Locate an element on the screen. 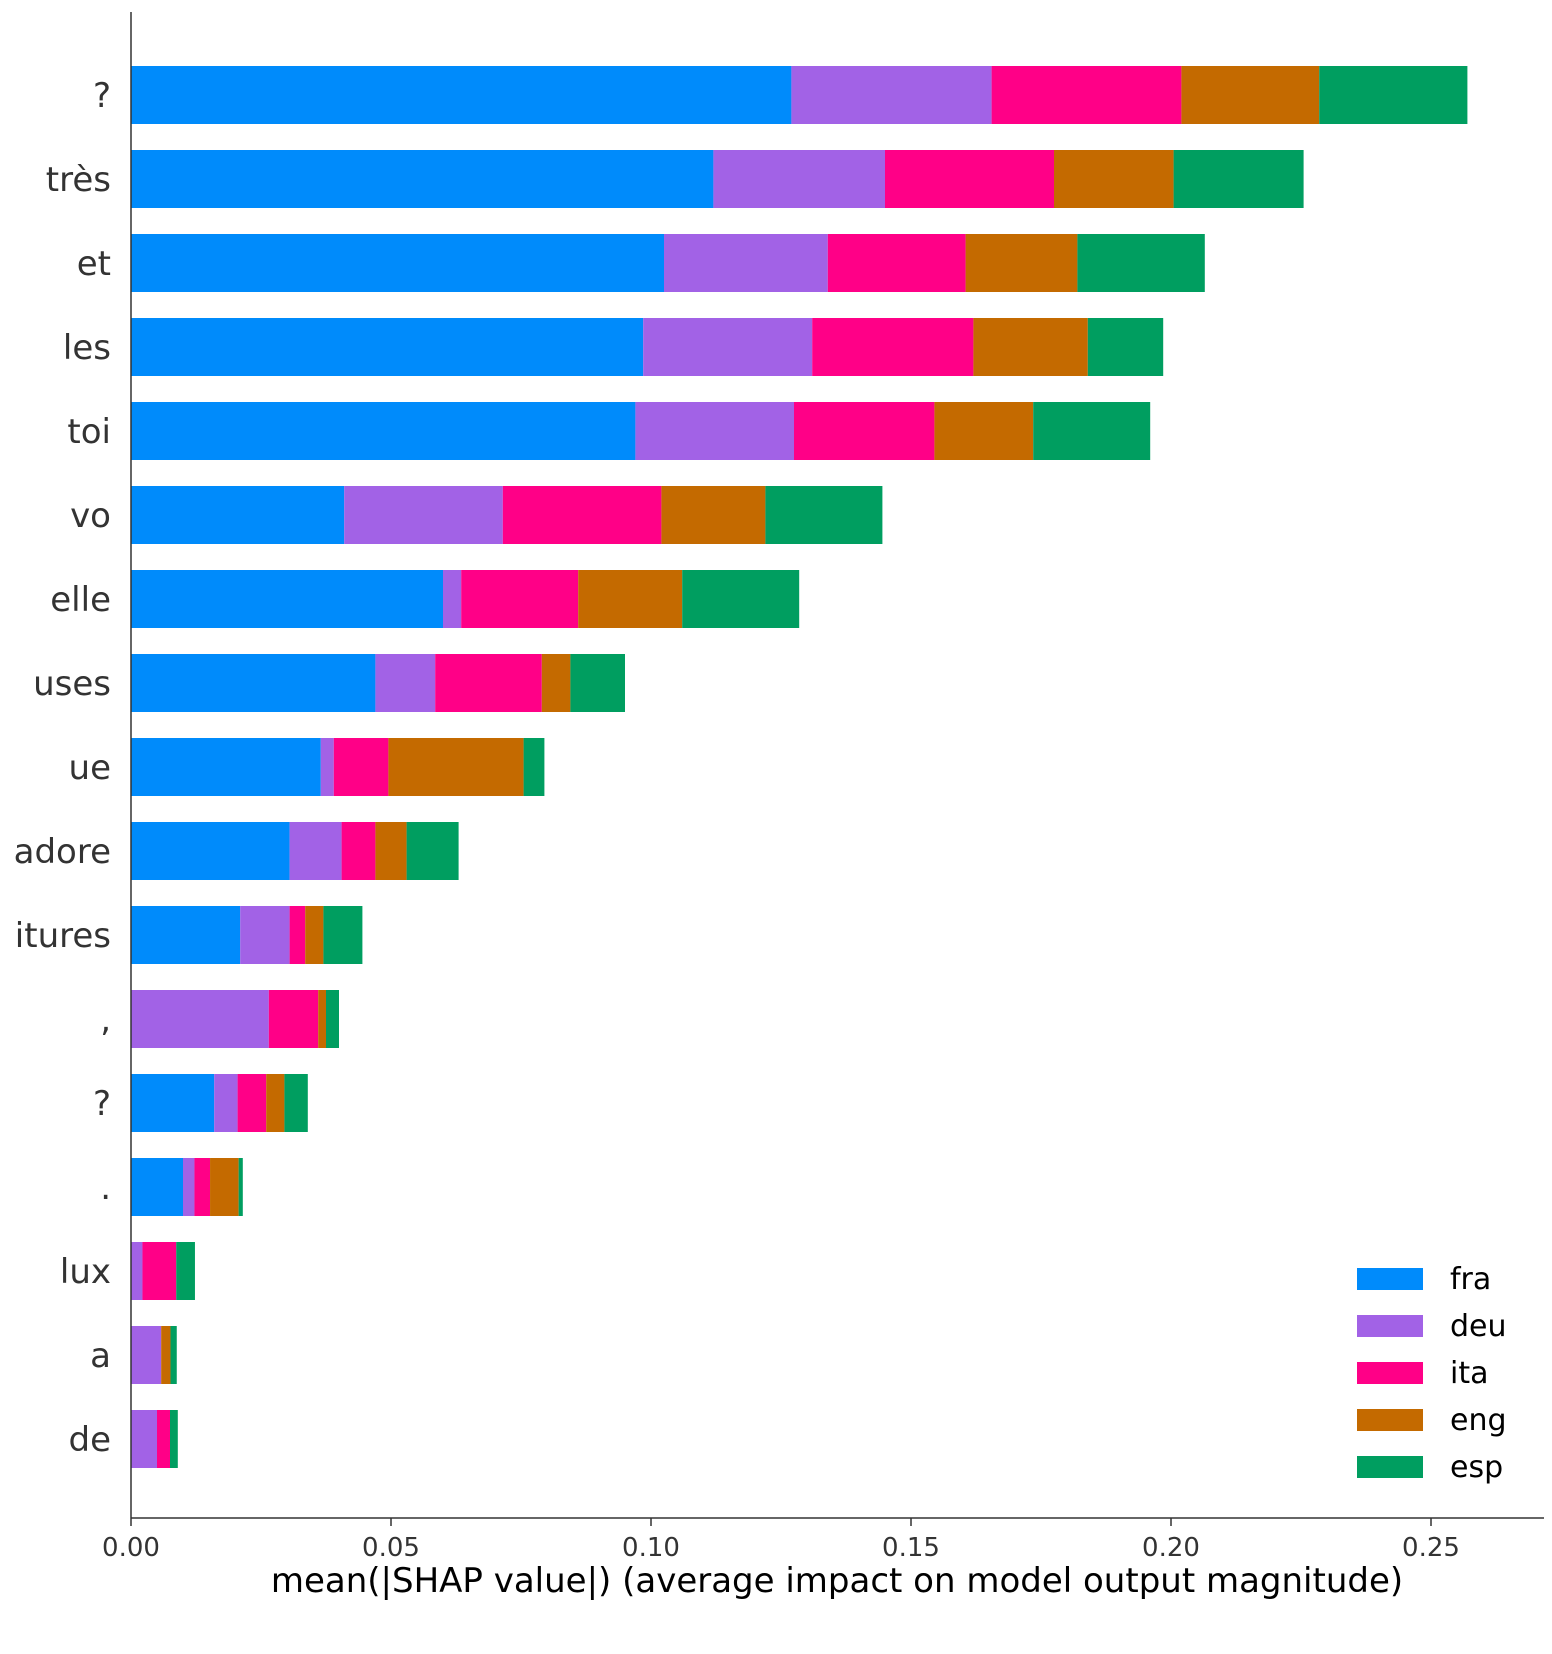 This screenshot has height=1654, width=1552. legend-label-fra: fra is located at coordinates (1470, 1279).